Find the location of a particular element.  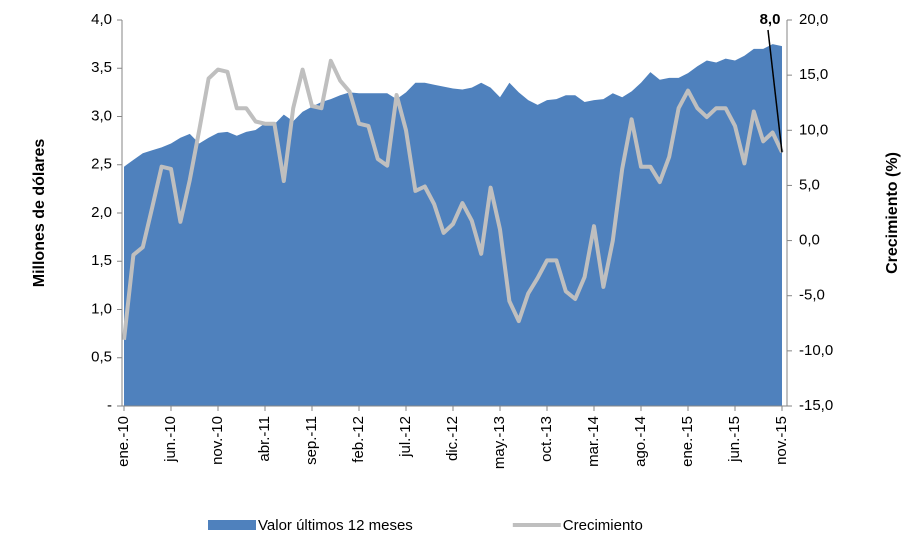

y-tick-label: 2,0 is located at coordinates (101, 212).